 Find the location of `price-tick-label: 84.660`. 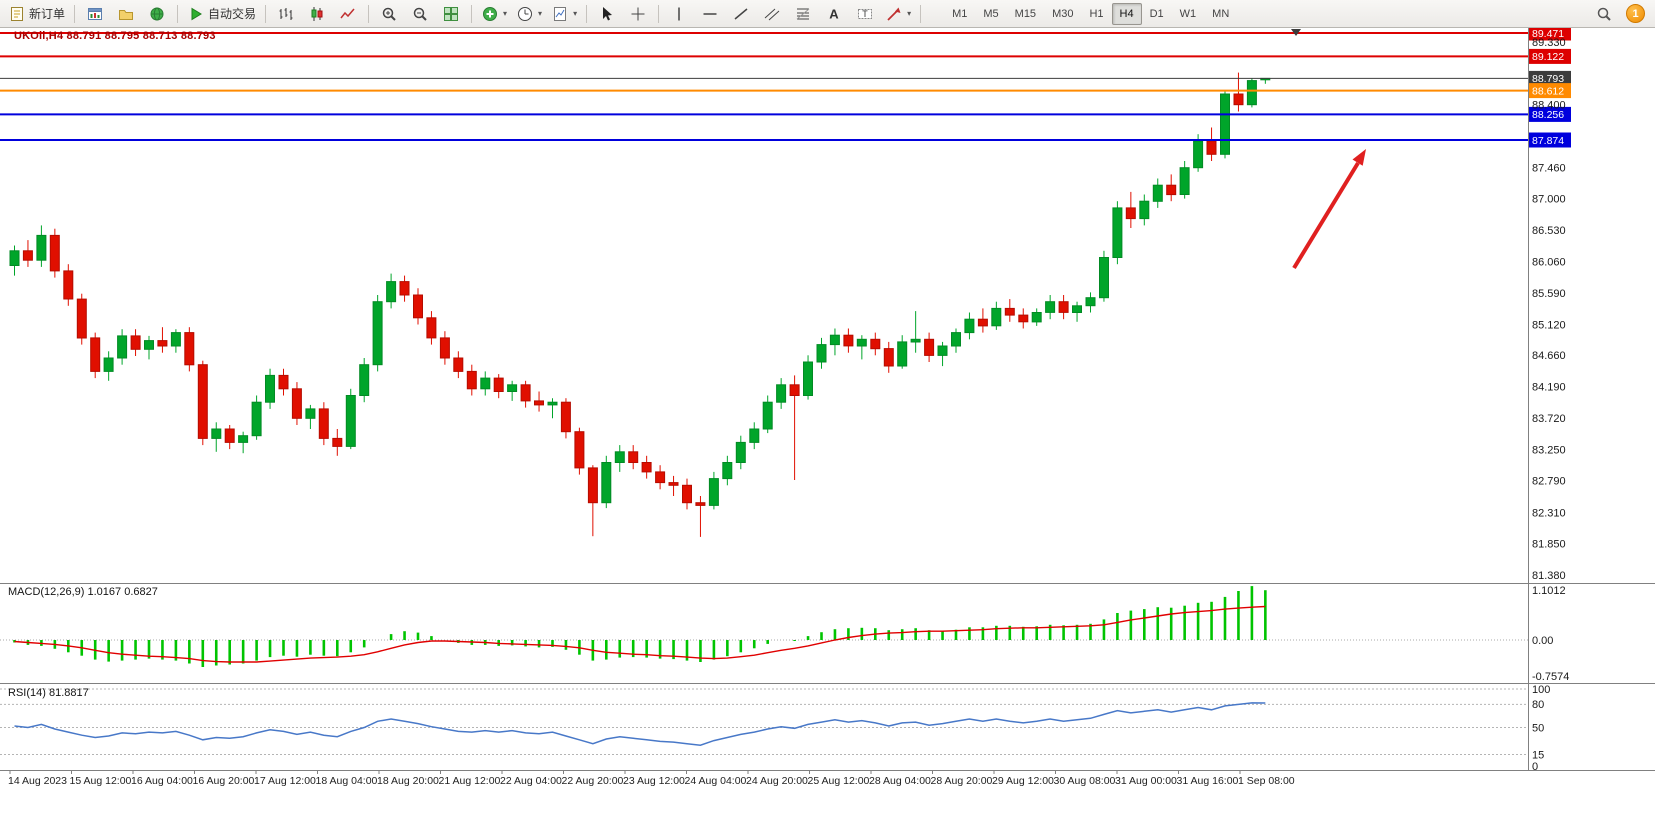

price-tick-label: 84.660 is located at coordinates (1549, 356).